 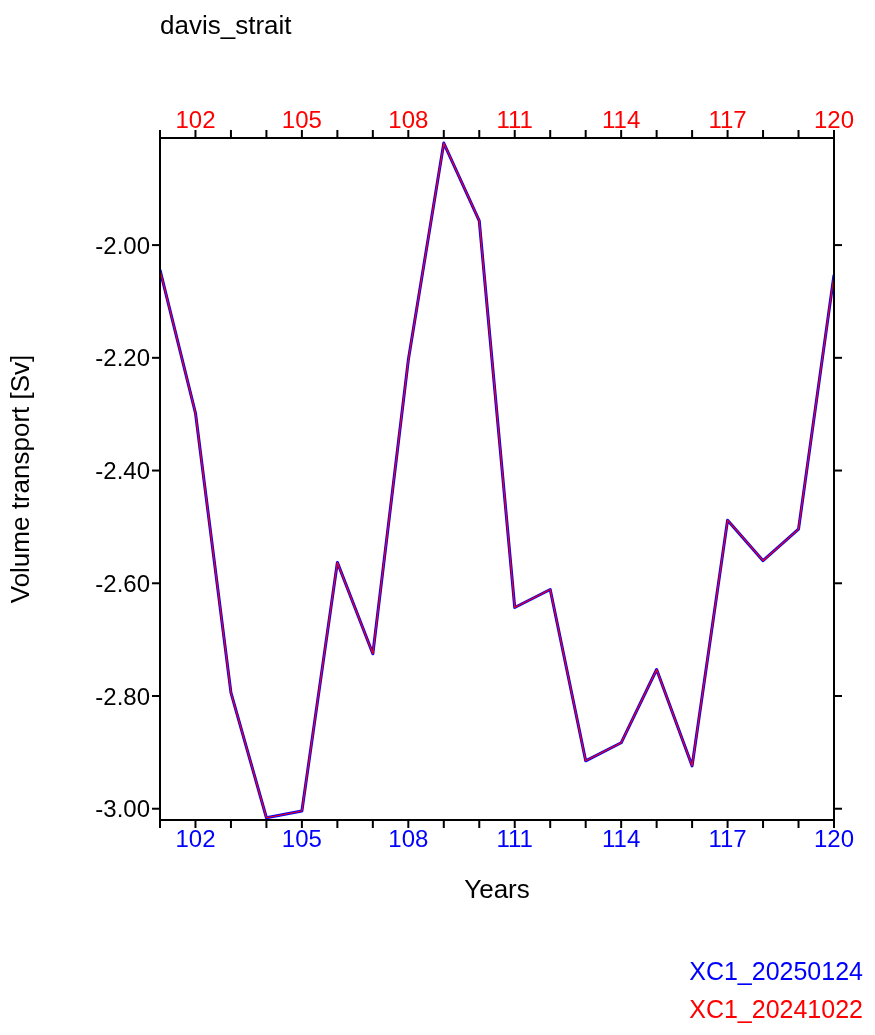 I want to click on x-tick-label: 108, so click(x=408, y=119).